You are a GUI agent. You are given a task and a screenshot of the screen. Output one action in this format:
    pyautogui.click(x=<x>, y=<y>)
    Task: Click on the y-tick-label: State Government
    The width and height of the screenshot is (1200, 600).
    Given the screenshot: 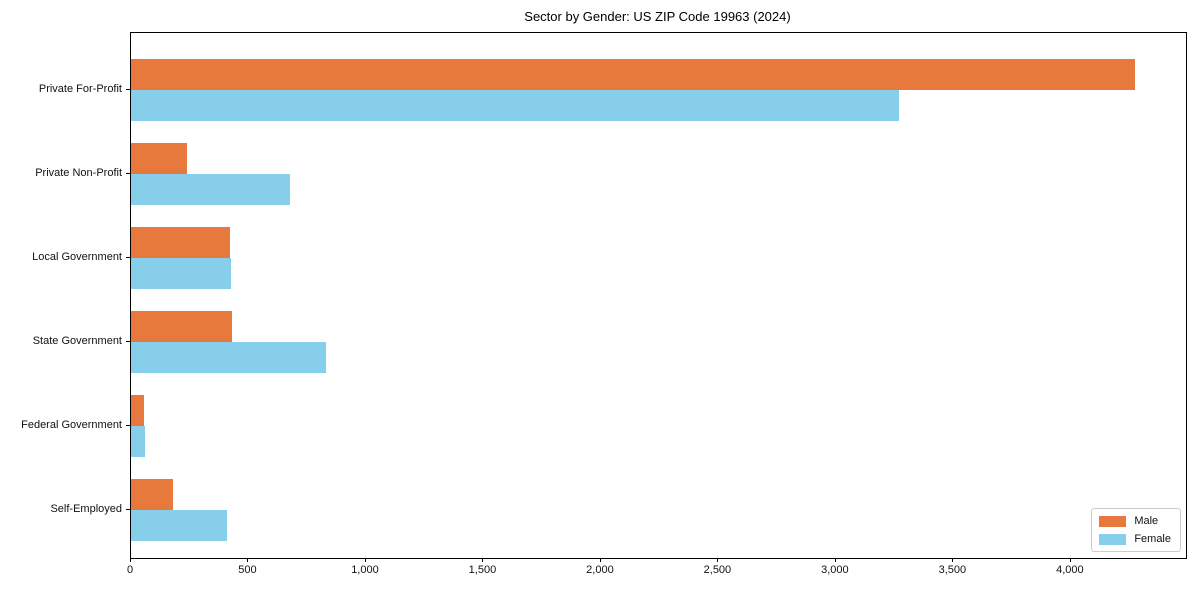 What is the action you would take?
    pyautogui.click(x=77, y=341)
    